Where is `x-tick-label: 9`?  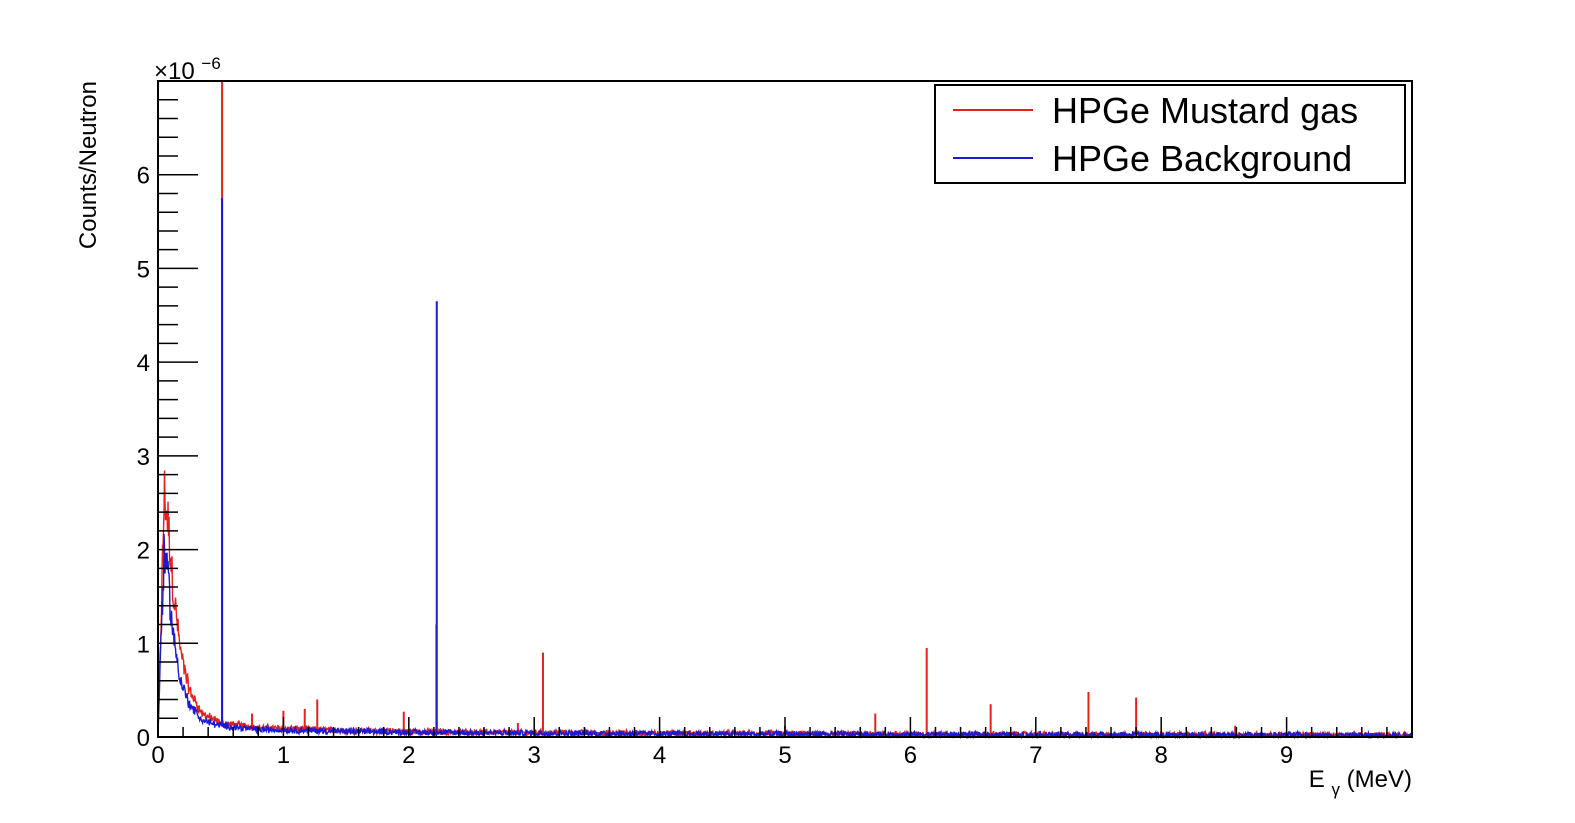
x-tick-label: 9 is located at coordinates (1286, 755).